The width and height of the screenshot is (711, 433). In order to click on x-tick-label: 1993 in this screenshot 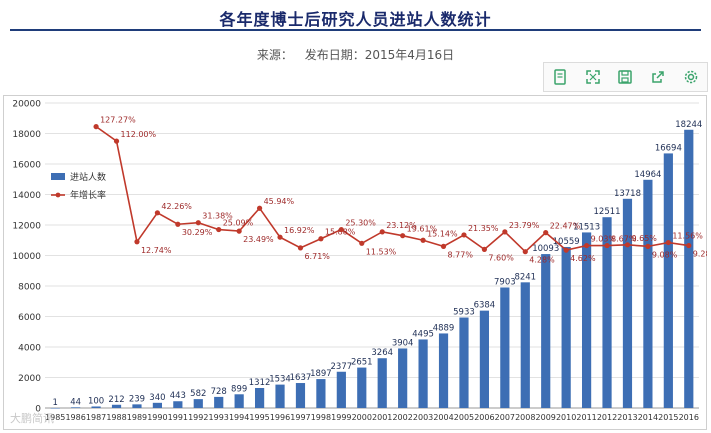, I will do `click(219, 417)`.